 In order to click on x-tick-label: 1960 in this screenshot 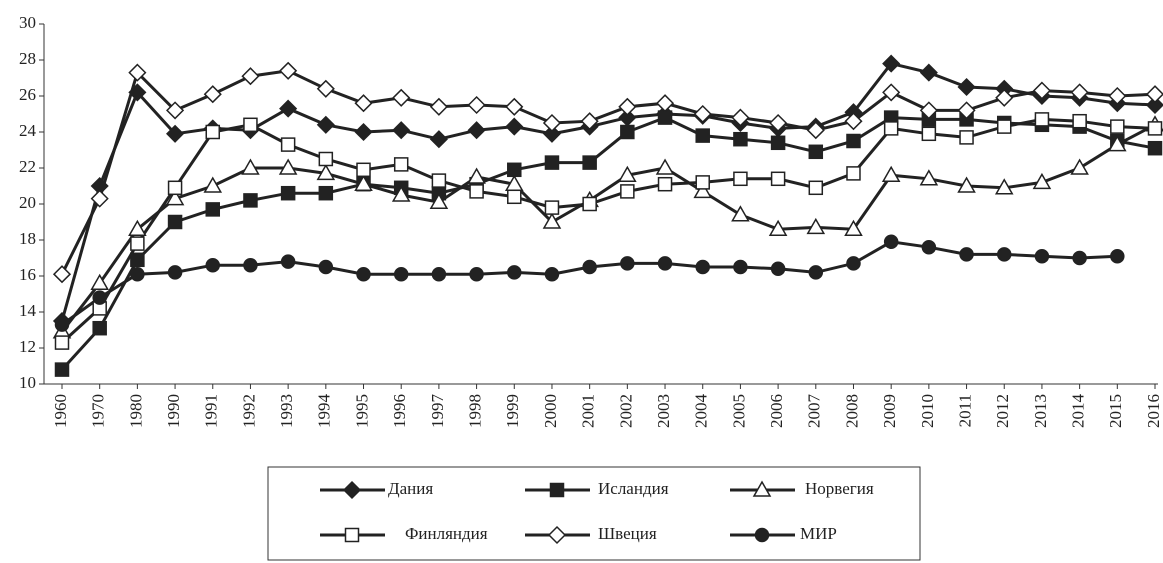, I will do `click(60, 411)`.